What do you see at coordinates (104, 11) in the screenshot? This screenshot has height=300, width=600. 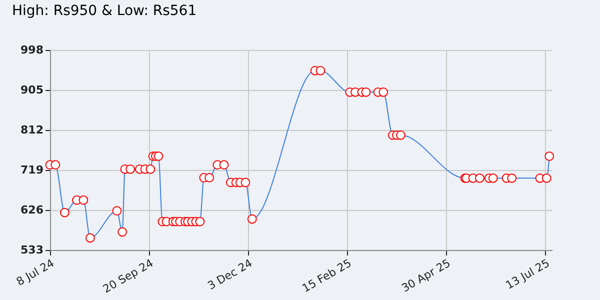 I see `chart-title: High: Rs950 & Low: Rs561` at bounding box center [104, 11].